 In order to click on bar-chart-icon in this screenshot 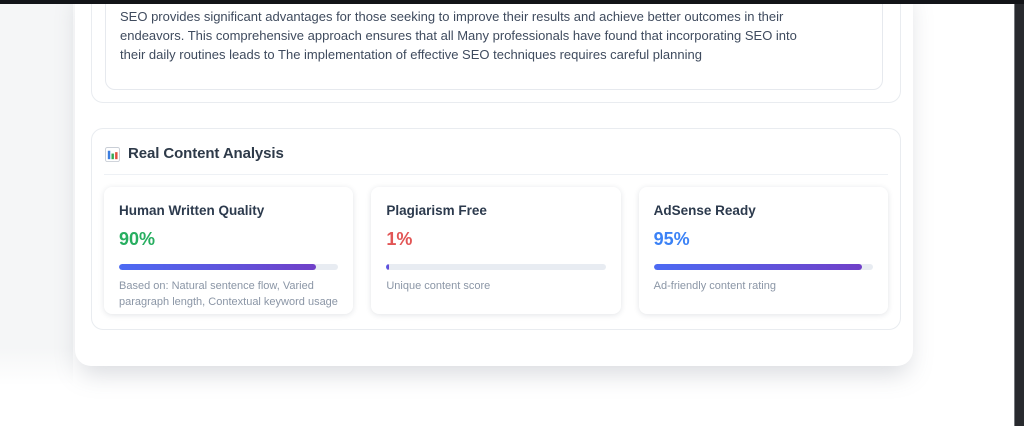, I will do `click(112, 154)`.